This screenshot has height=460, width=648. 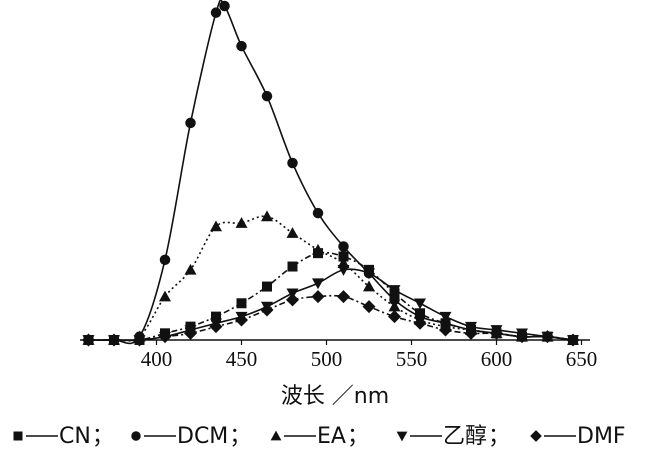 I want to click on x-axis: 400 450 500 550 600 650, so click(x=339, y=355).